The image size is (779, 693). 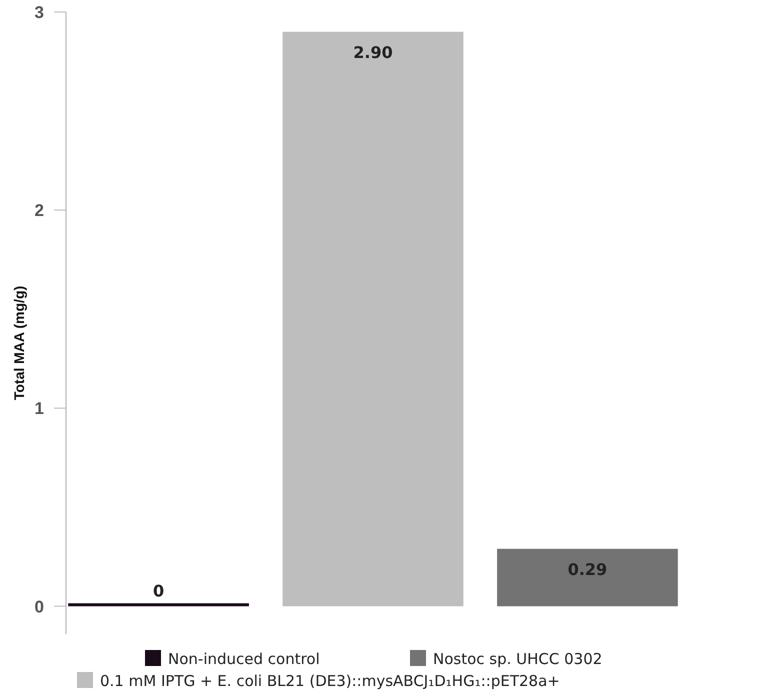 What do you see at coordinates (39, 12) in the screenshot?
I see `y-tick-label: 3` at bounding box center [39, 12].